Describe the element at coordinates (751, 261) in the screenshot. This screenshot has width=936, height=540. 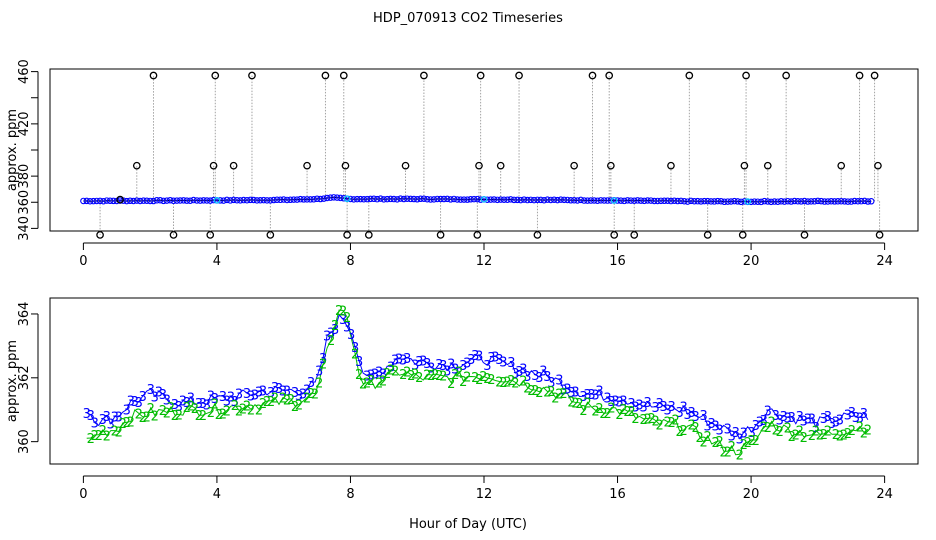
I see `x-tick-label: 20` at that location.